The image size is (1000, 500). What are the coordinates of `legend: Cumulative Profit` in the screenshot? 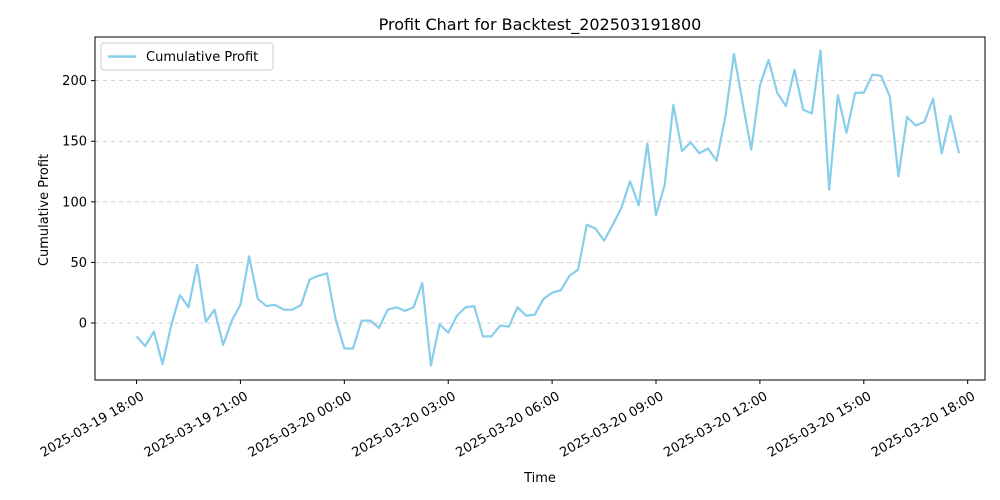 It's located at (187, 56).